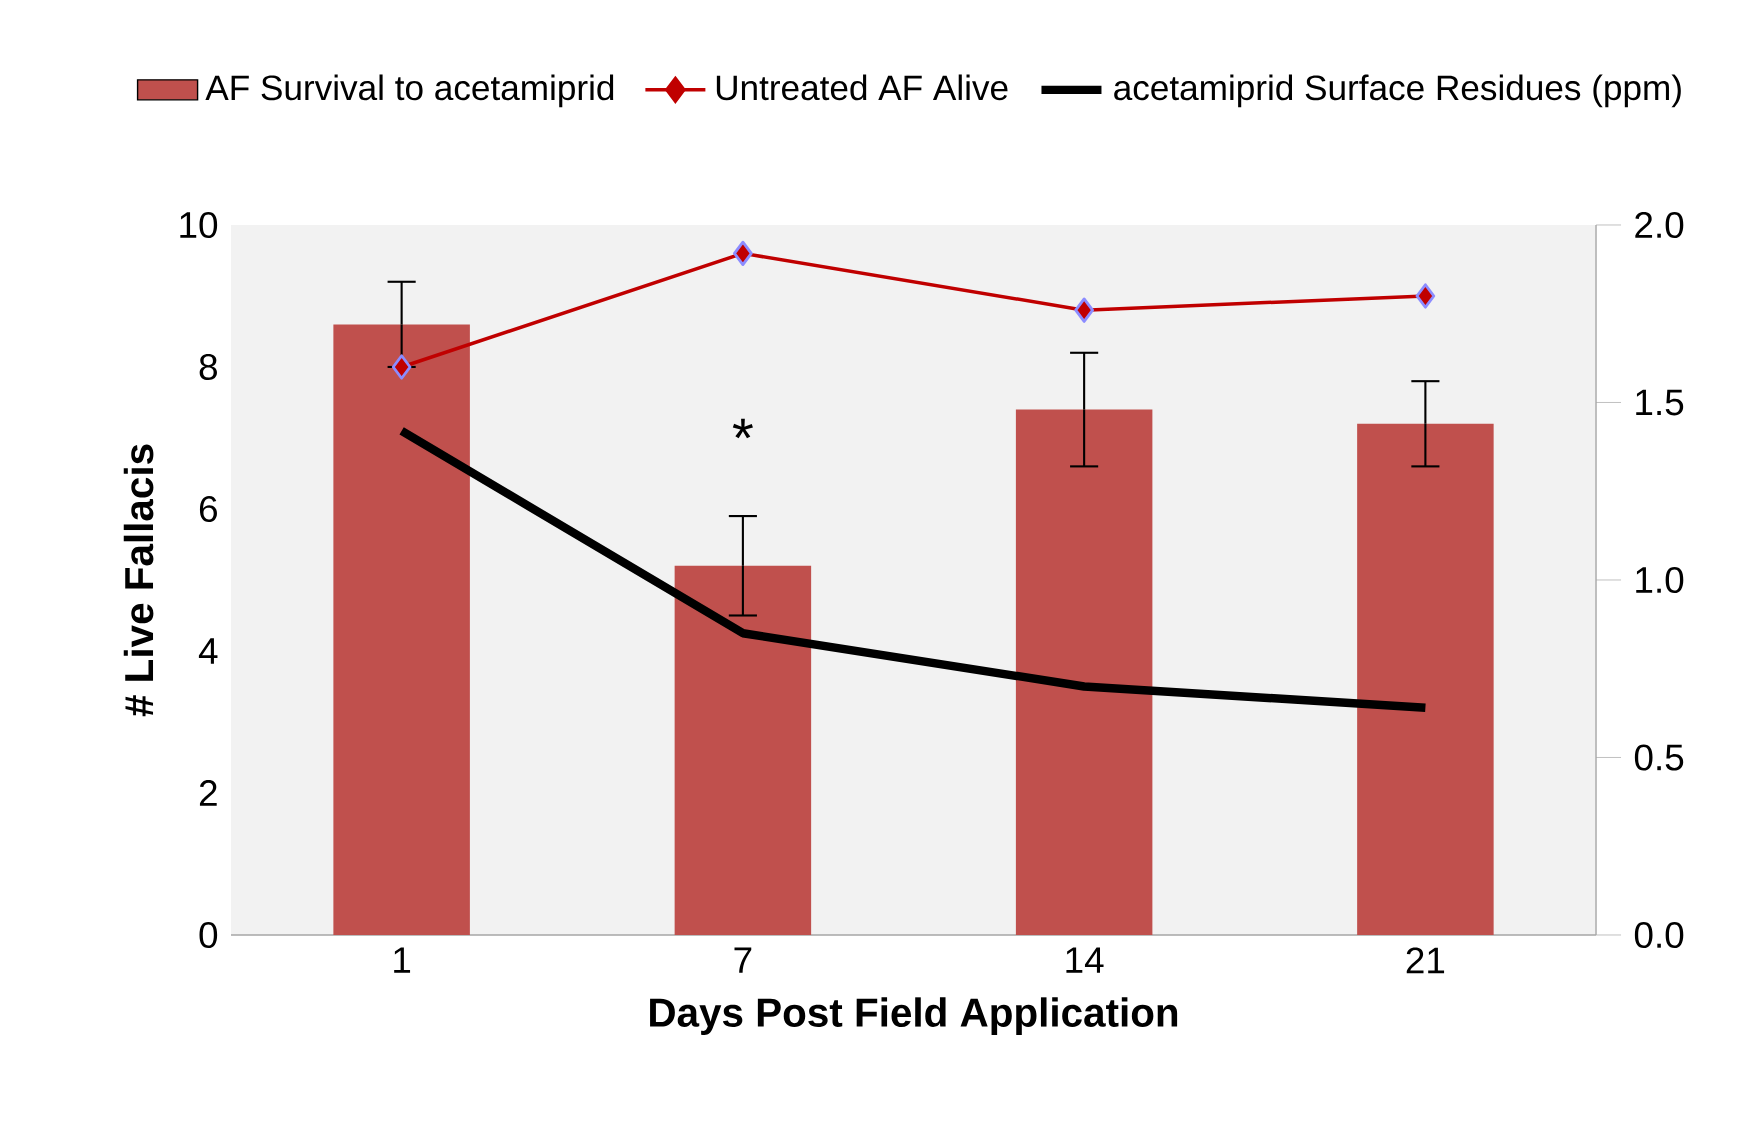  What do you see at coordinates (1085, 960) in the screenshot?
I see `x-tick-label: 14` at bounding box center [1085, 960].